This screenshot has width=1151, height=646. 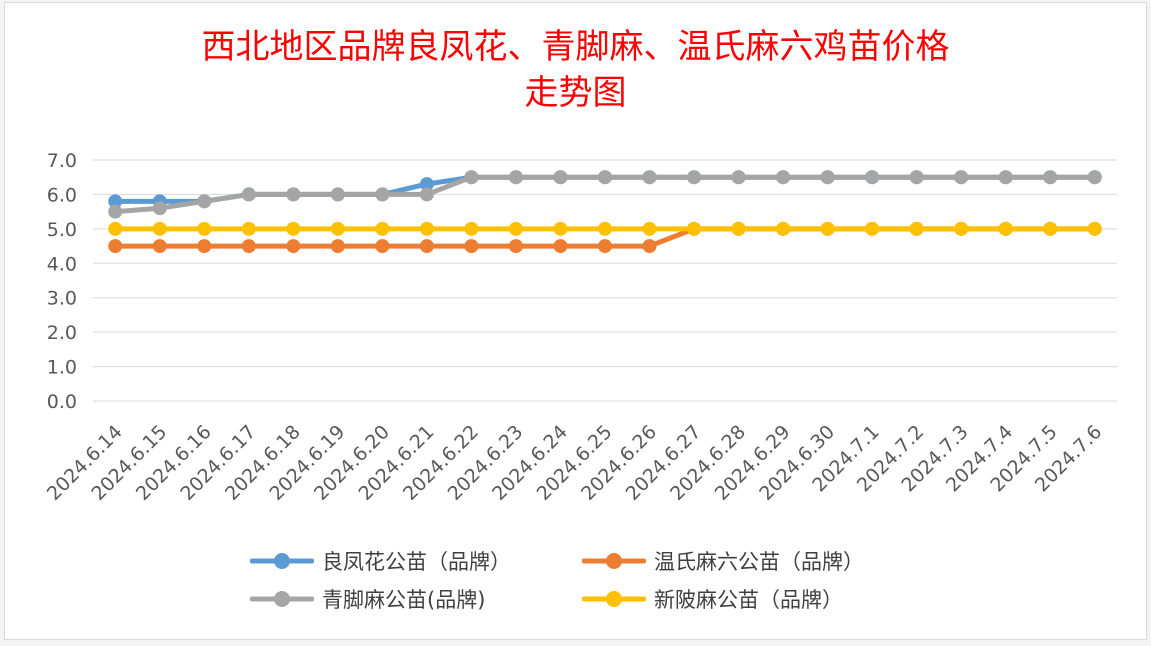 I want to click on y-tick-label: 6.0, so click(x=62, y=195).